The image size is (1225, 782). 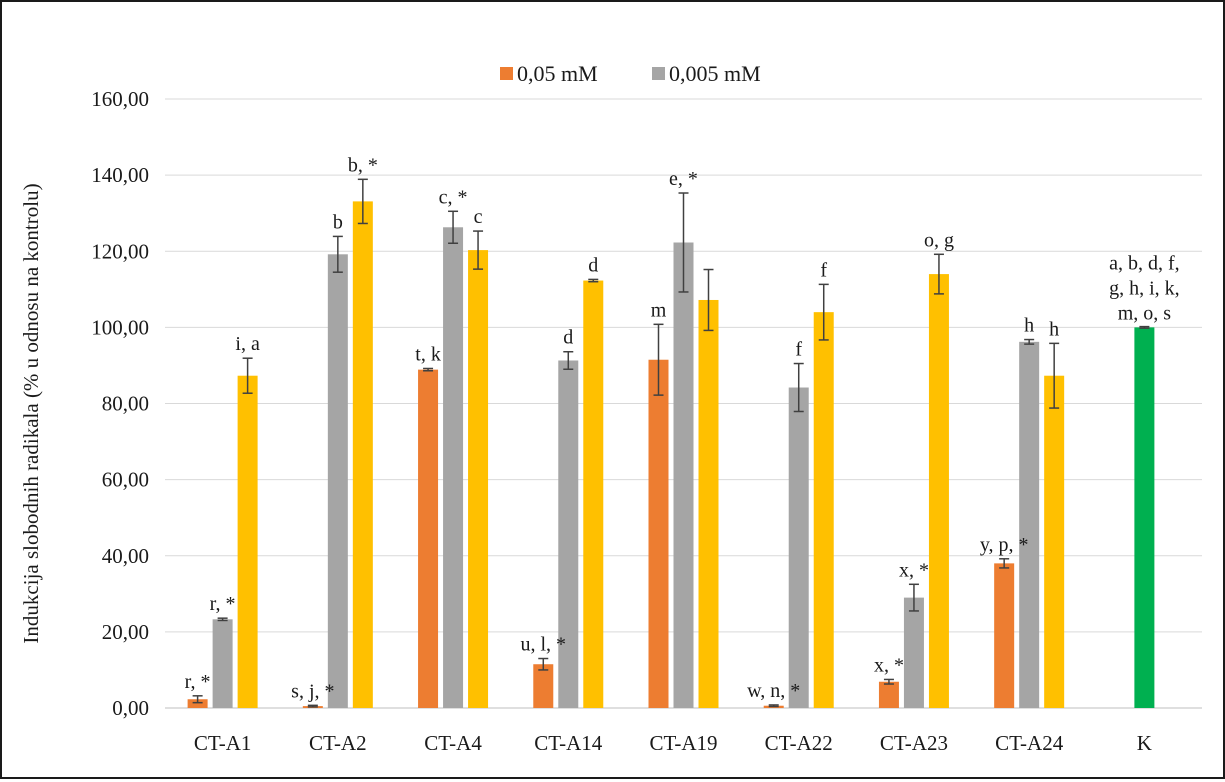 I want to click on y-tick-label: 0,00, so click(x=130, y=708).